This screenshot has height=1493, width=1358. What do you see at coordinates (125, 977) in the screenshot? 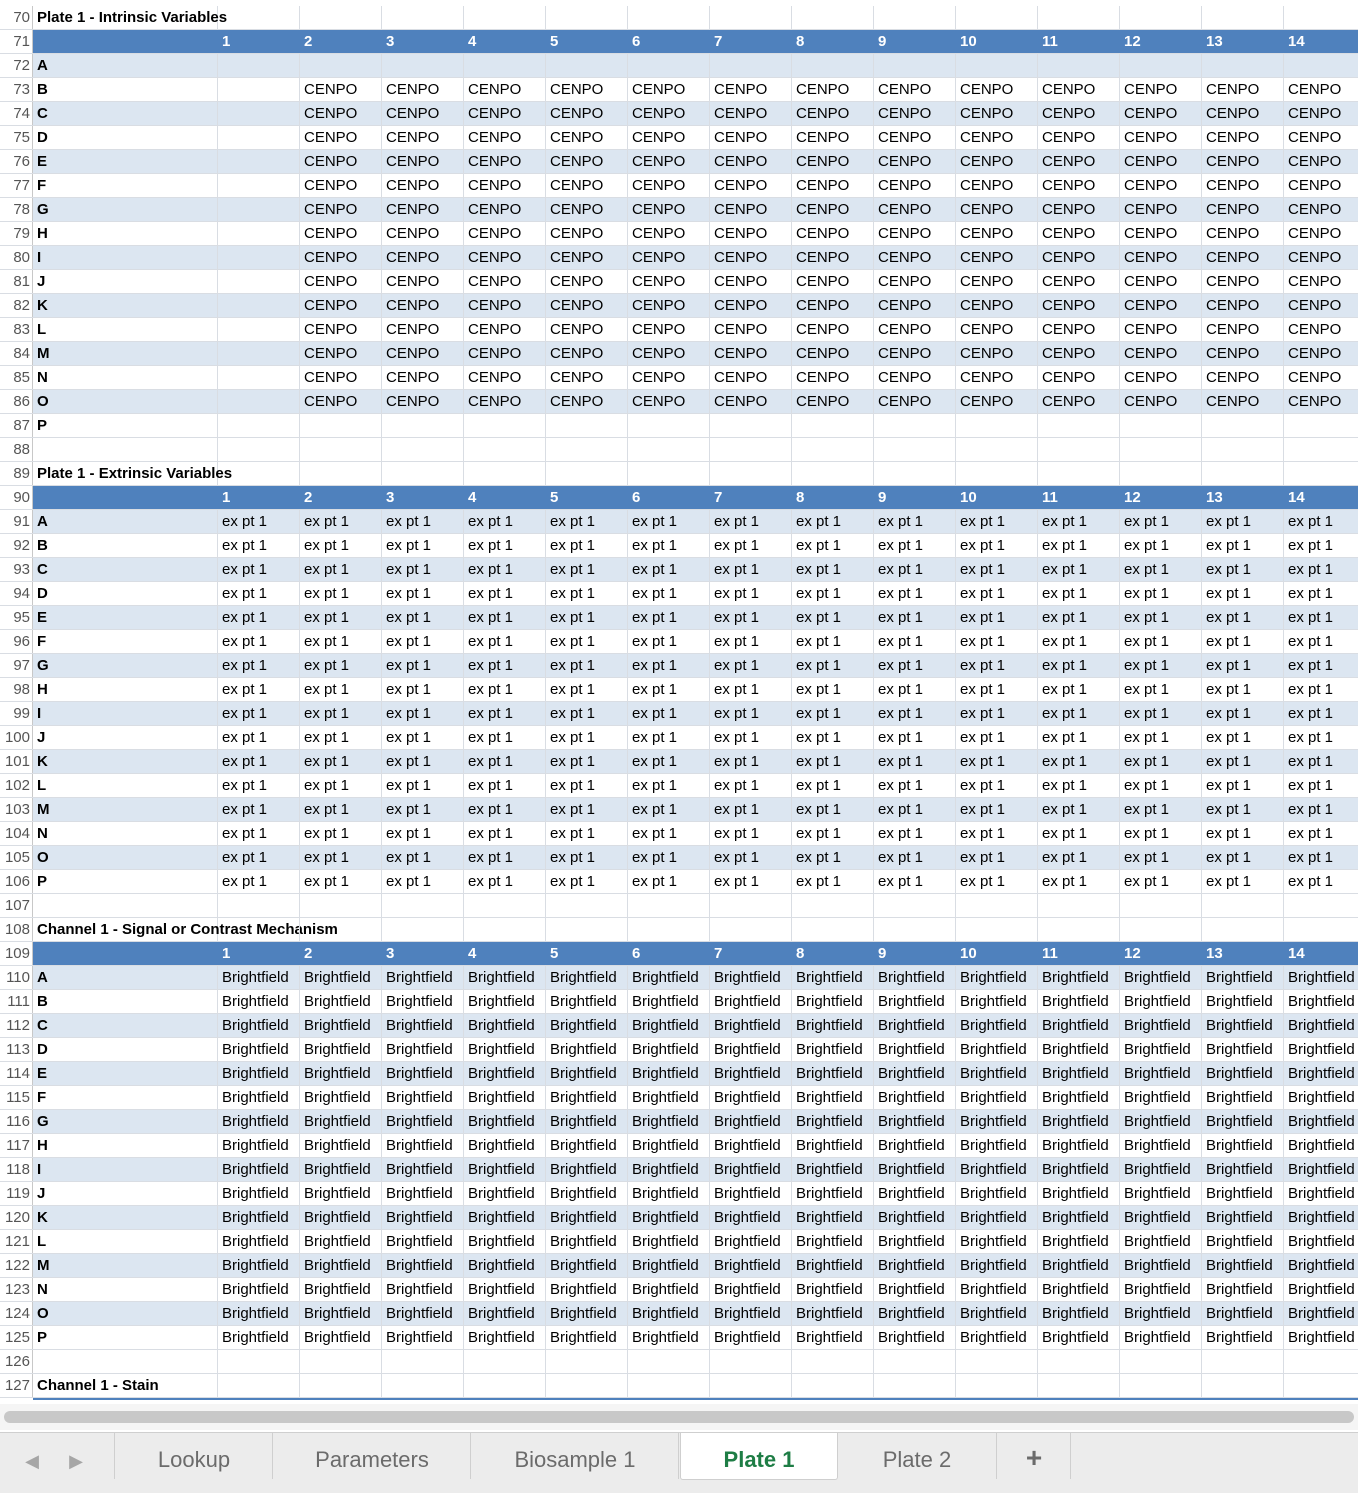
I see `row-label: A` at bounding box center [125, 977].